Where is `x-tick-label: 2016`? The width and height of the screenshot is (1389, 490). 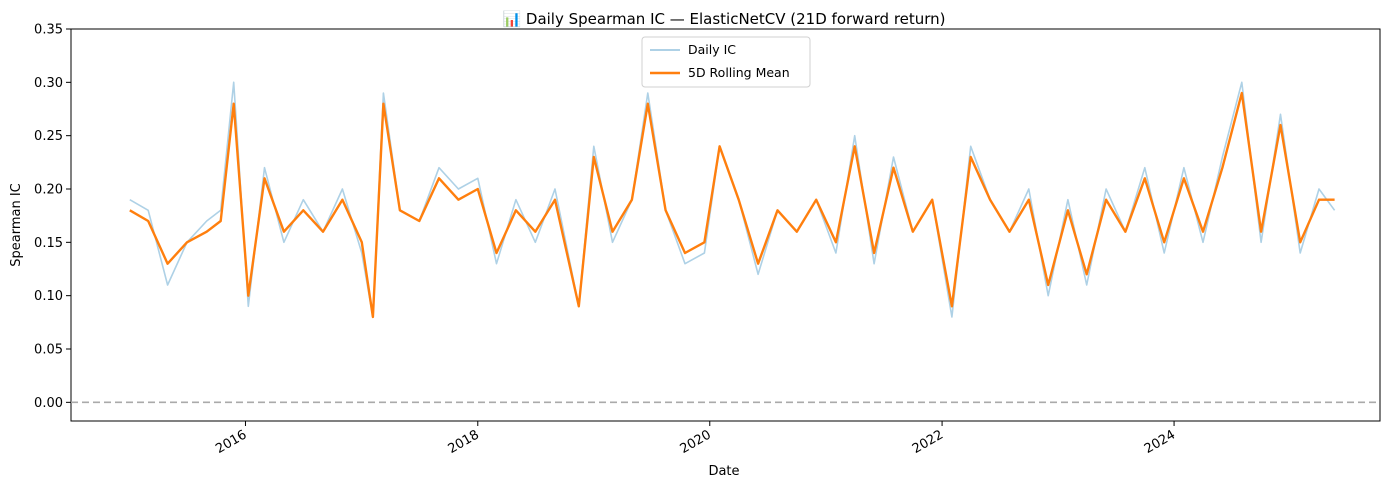 x-tick-label: 2016 is located at coordinates (231, 442).